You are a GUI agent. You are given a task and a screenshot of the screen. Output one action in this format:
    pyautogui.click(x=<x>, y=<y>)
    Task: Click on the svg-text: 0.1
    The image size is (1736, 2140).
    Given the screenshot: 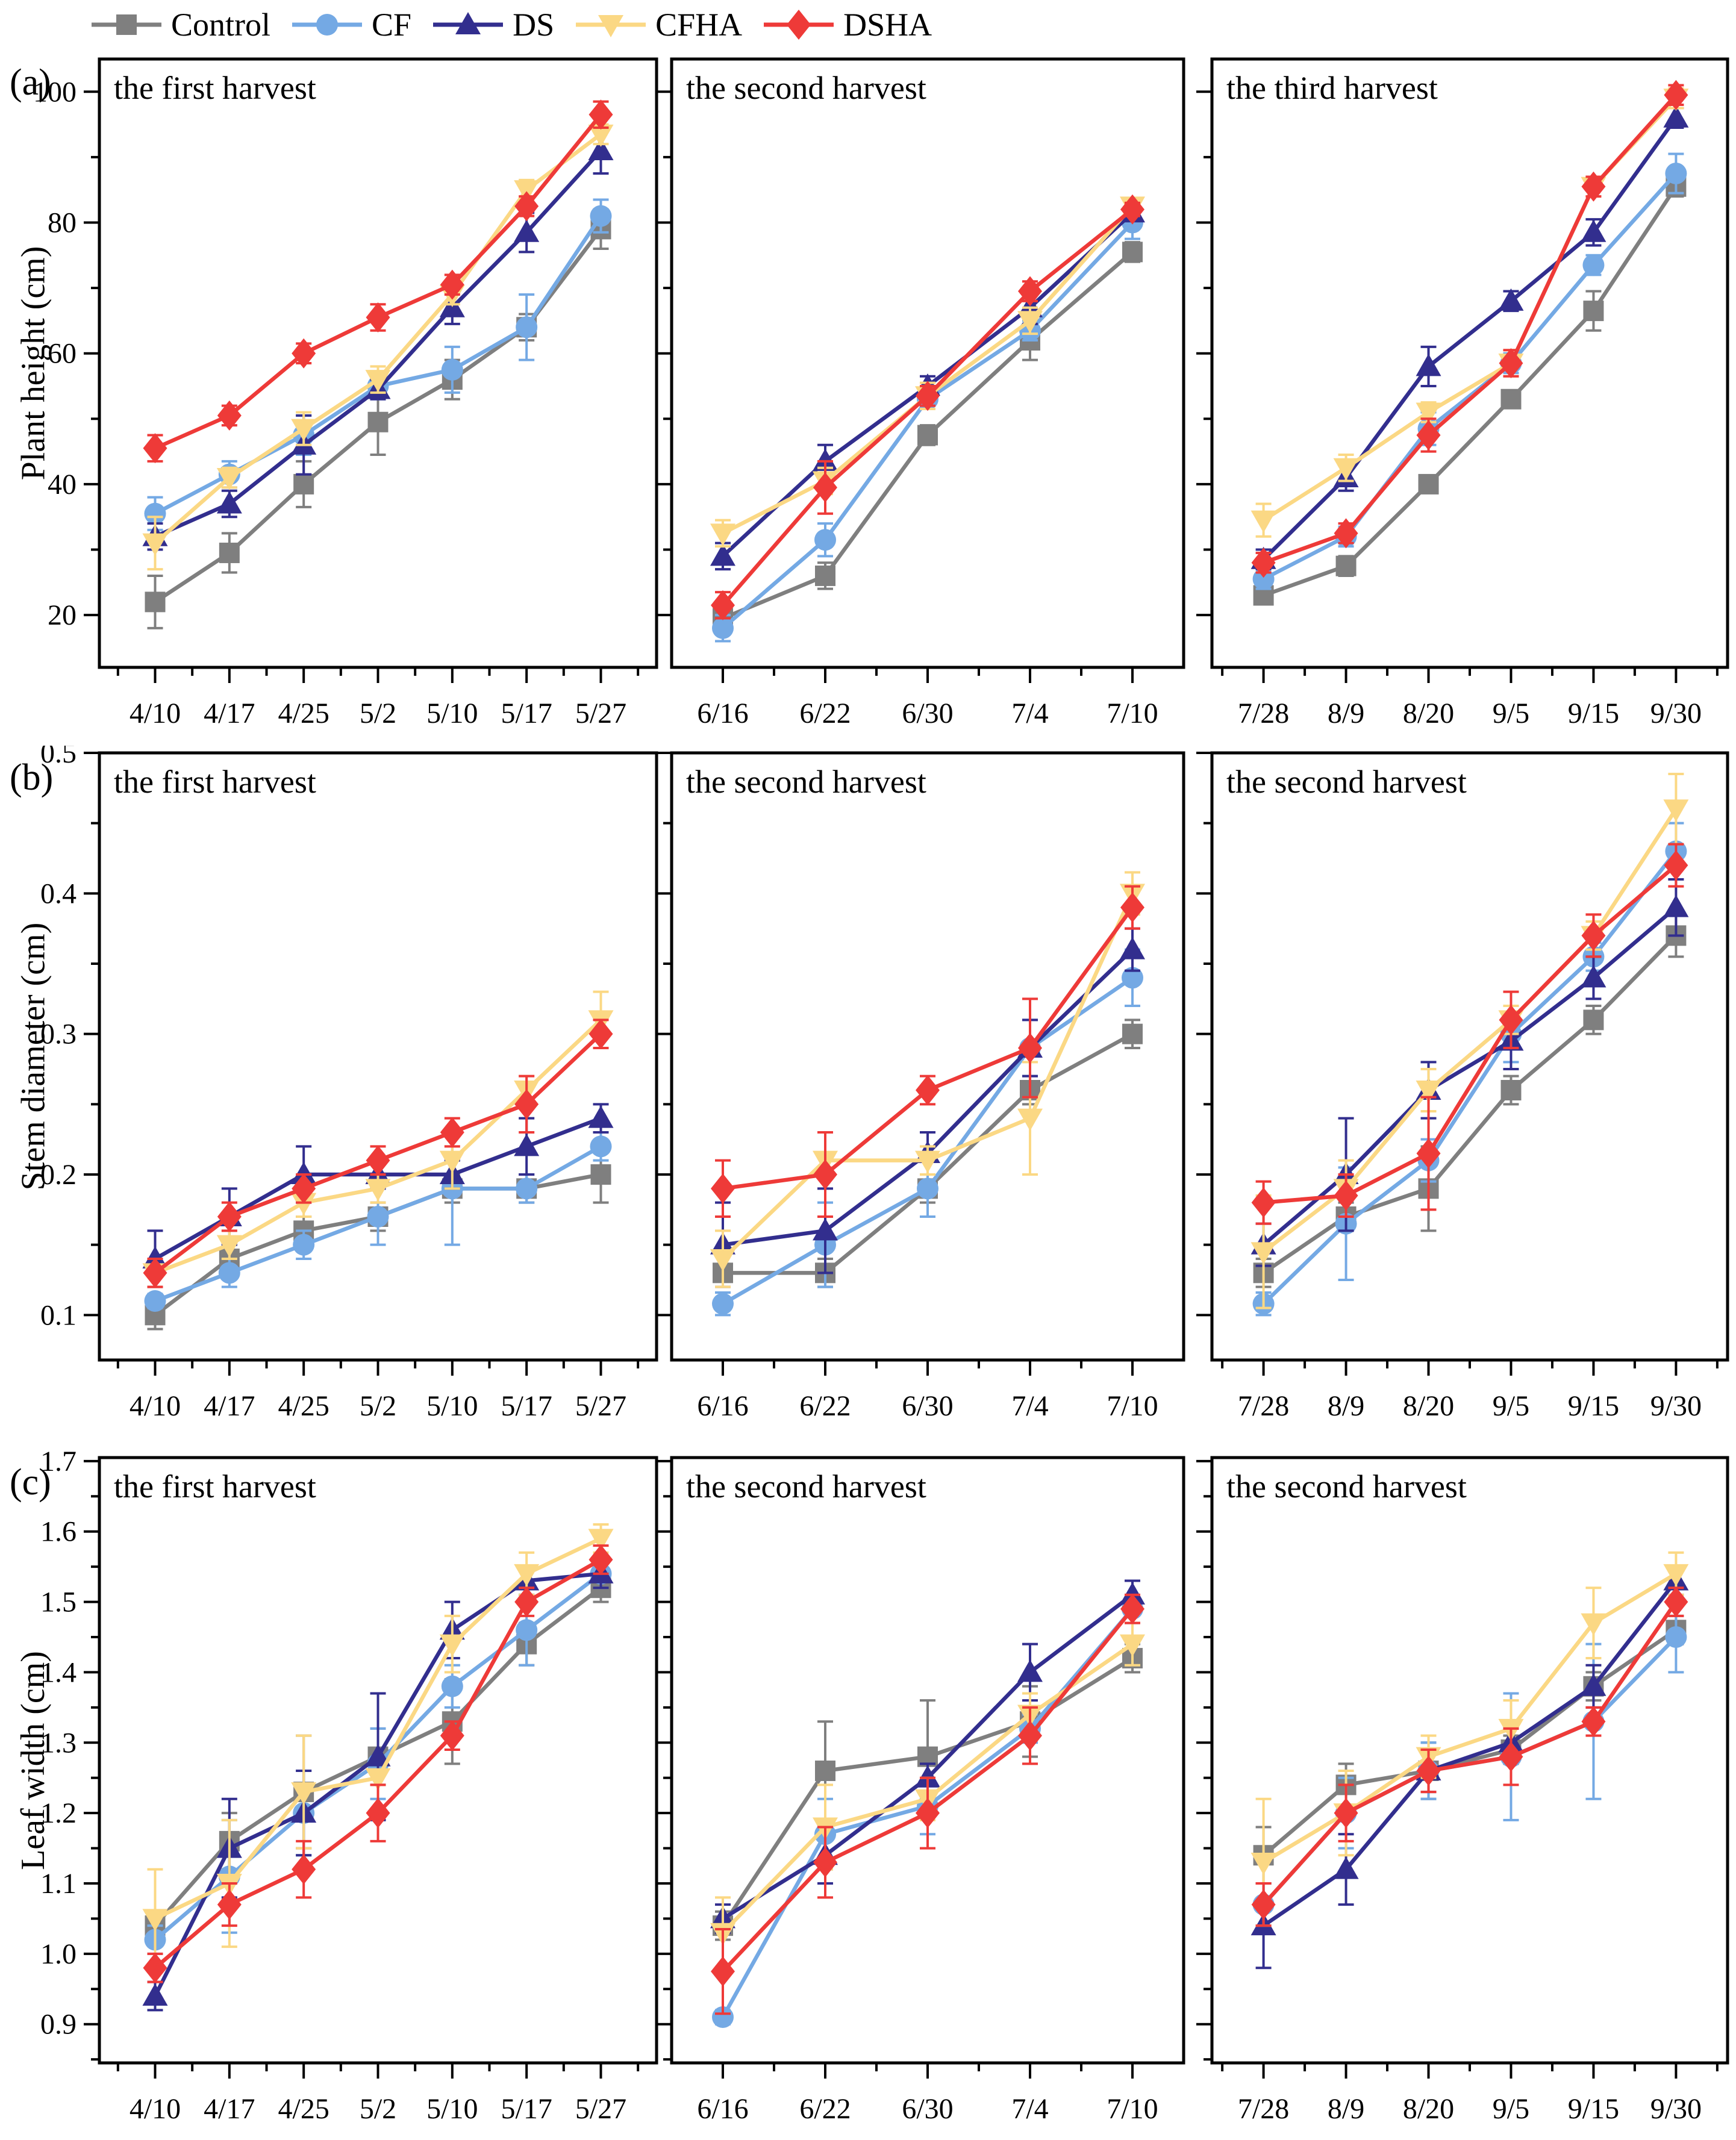 What is the action you would take?
    pyautogui.click(x=58, y=1315)
    